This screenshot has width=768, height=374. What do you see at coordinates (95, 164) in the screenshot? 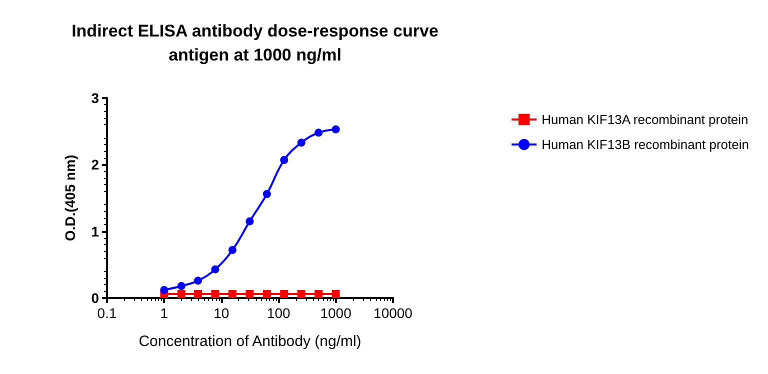
I see `y-tick-label: 2` at bounding box center [95, 164].